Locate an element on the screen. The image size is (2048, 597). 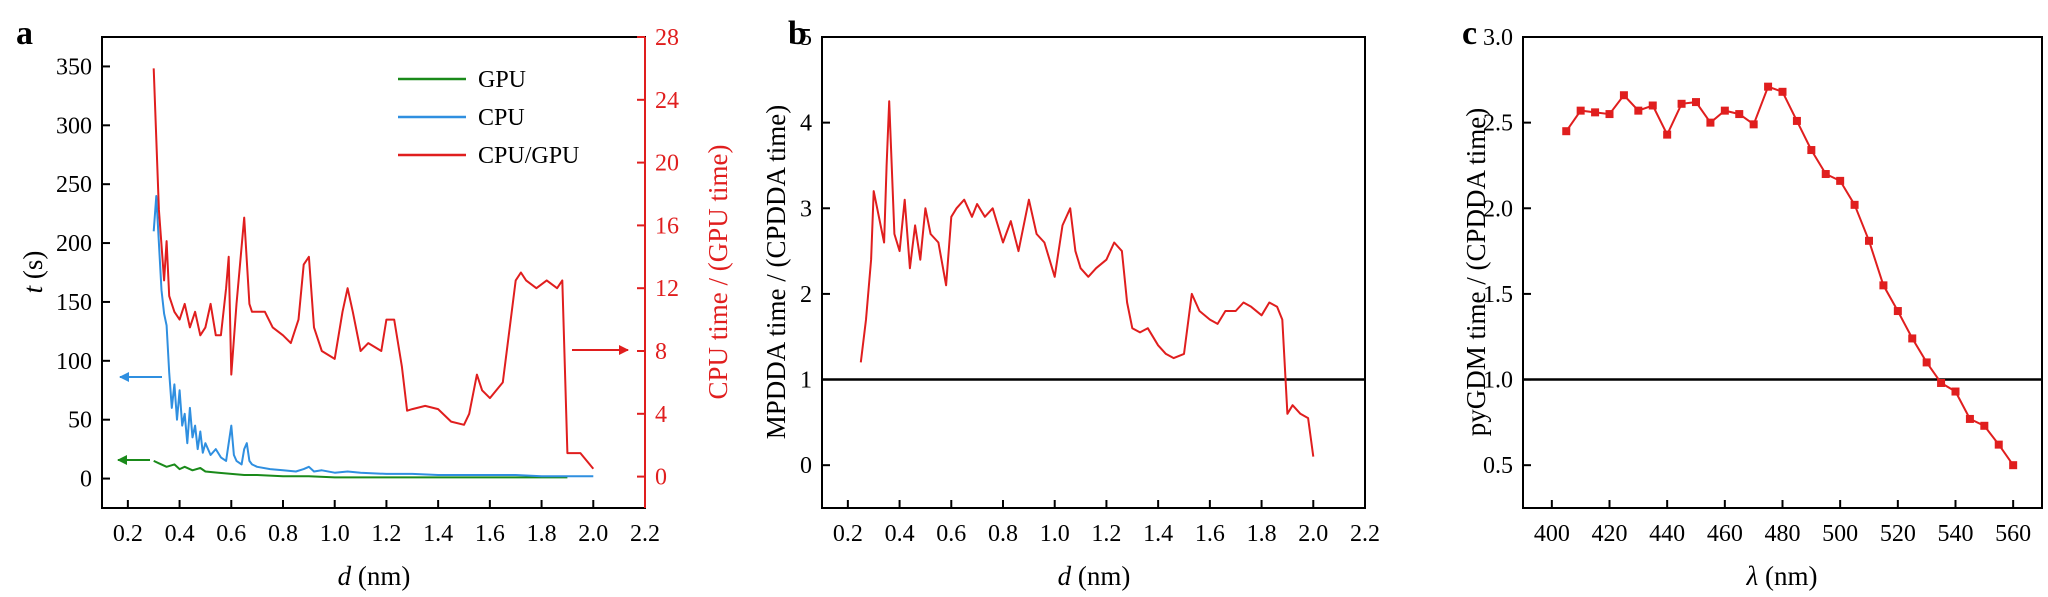
panel-b-yticks-label: 3 is located at coordinates (806, 209).